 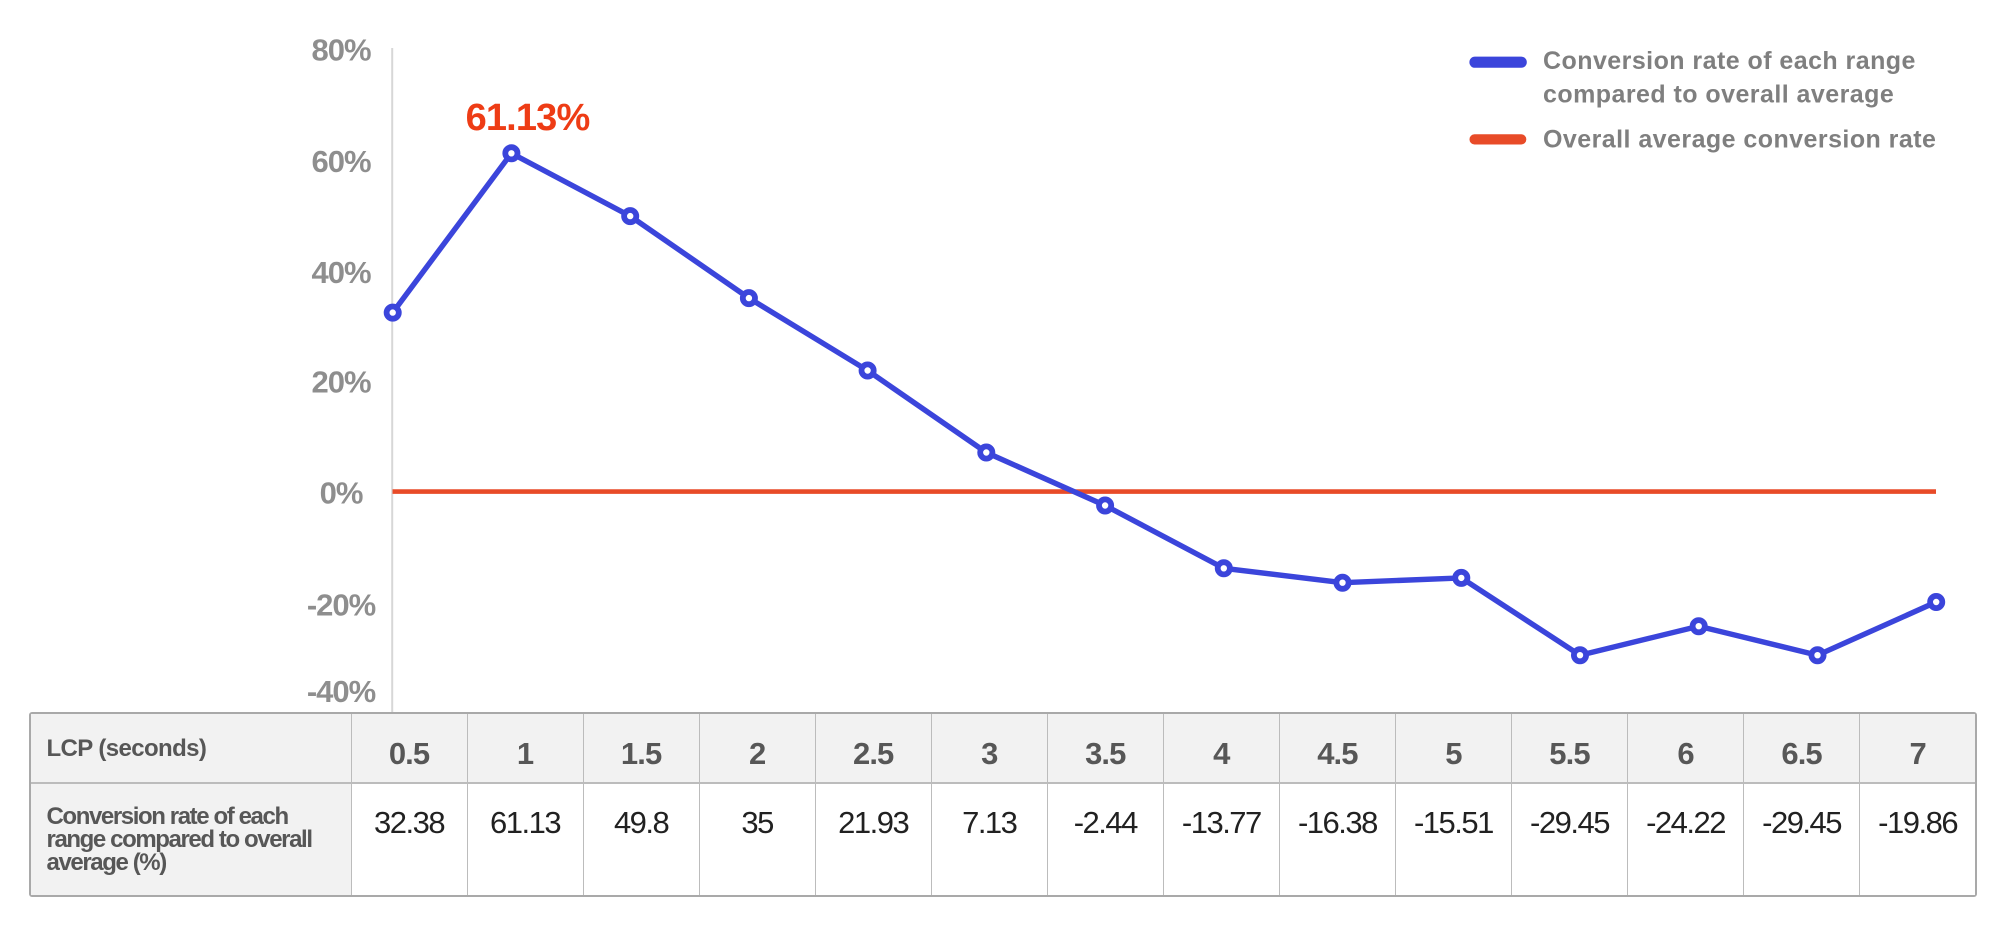 What do you see at coordinates (341, 493) in the screenshot?
I see `svg-text: 0%` at bounding box center [341, 493].